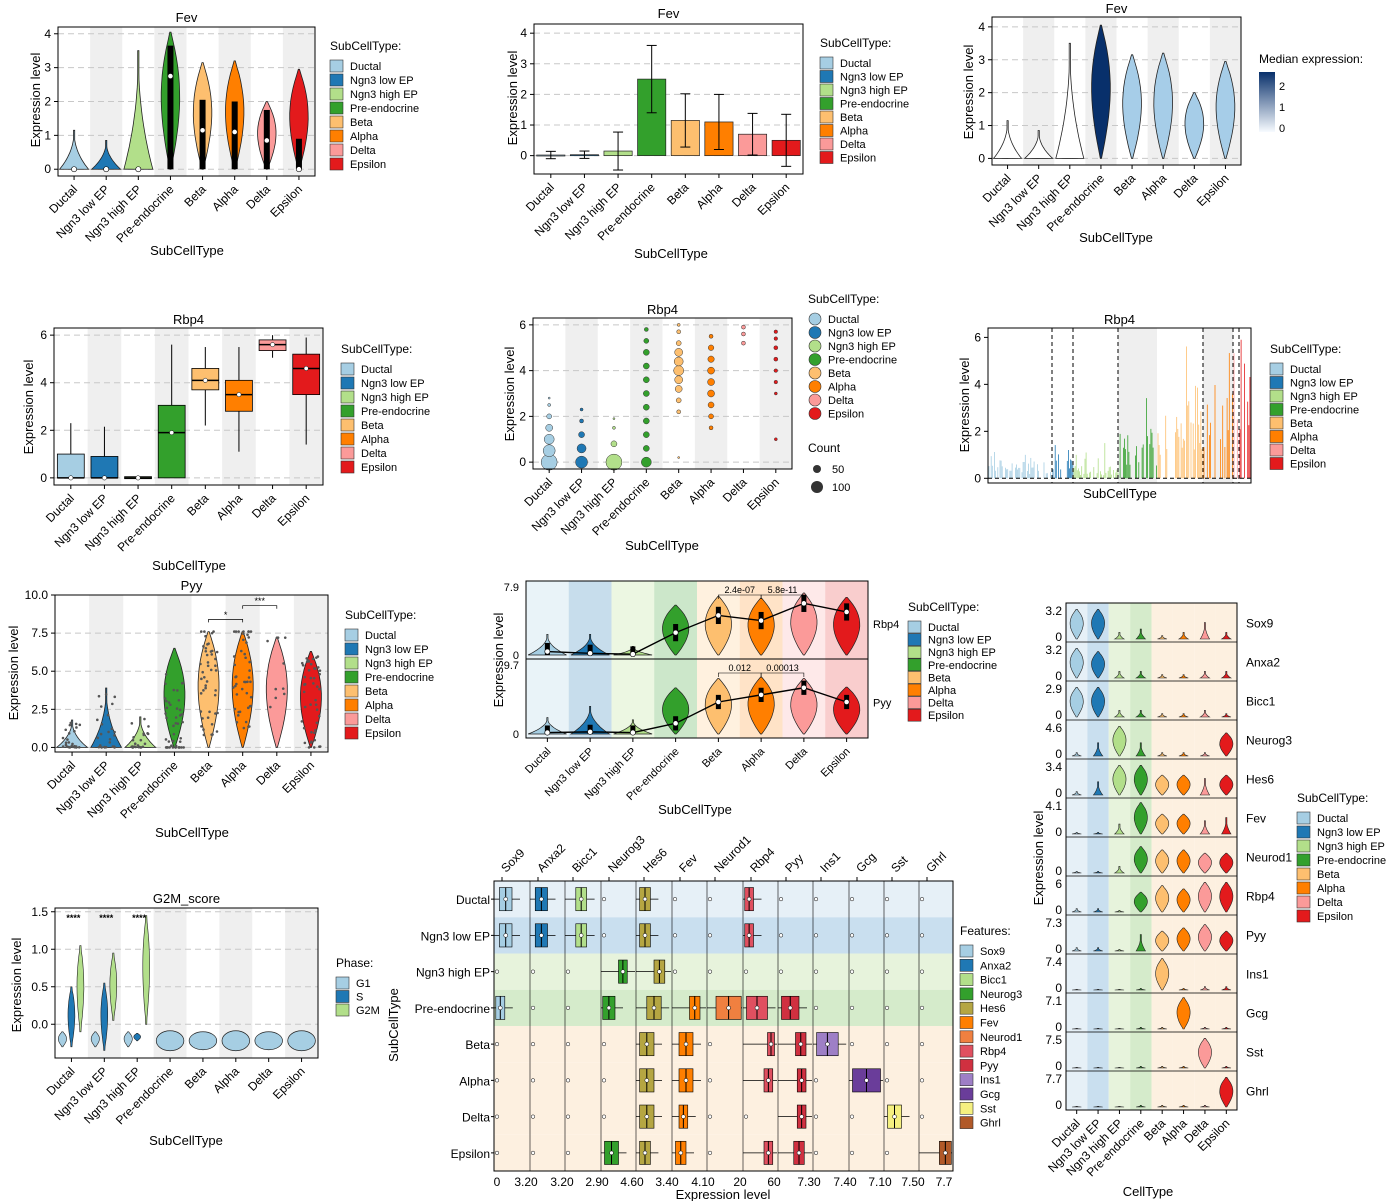 Image resolution: width=1397 pixels, height=1201 pixels. I want to click on row-background, so click(723, 1152).